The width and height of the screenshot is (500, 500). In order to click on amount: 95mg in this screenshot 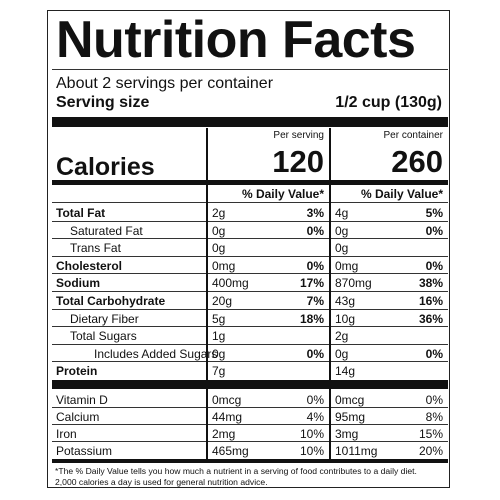, I will do `click(350, 417)`.